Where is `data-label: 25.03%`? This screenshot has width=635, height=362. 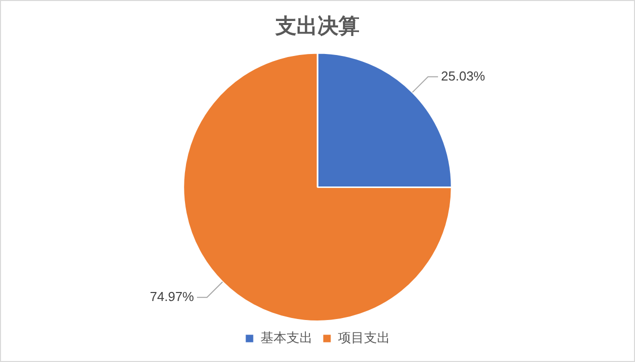
data-label: 25.03% is located at coordinates (463, 76).